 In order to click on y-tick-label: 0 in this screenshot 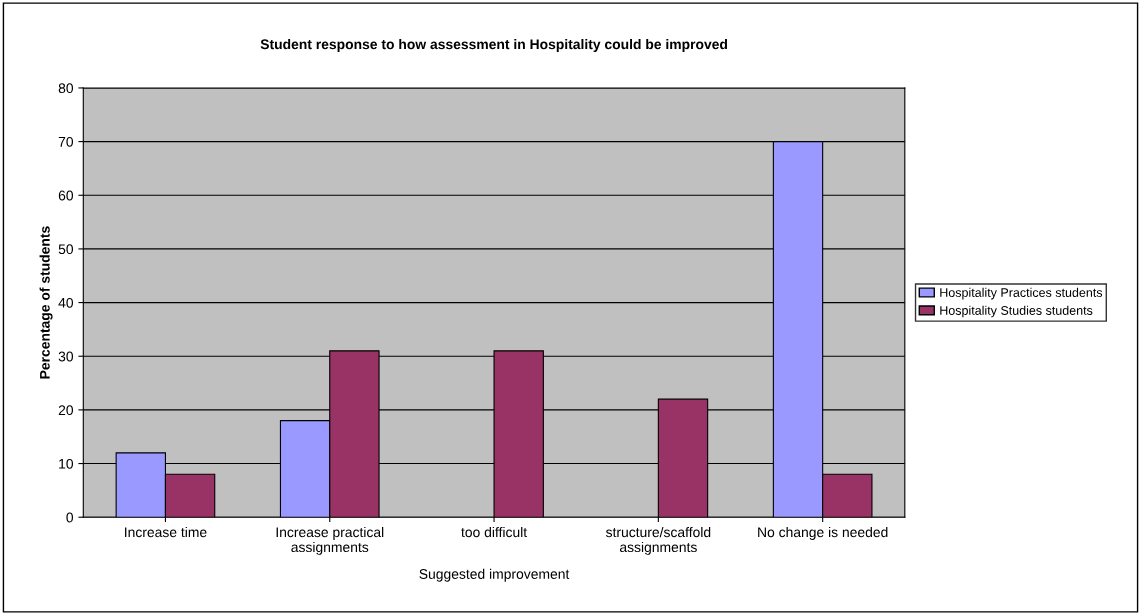, I will do `click(70, 517)`.